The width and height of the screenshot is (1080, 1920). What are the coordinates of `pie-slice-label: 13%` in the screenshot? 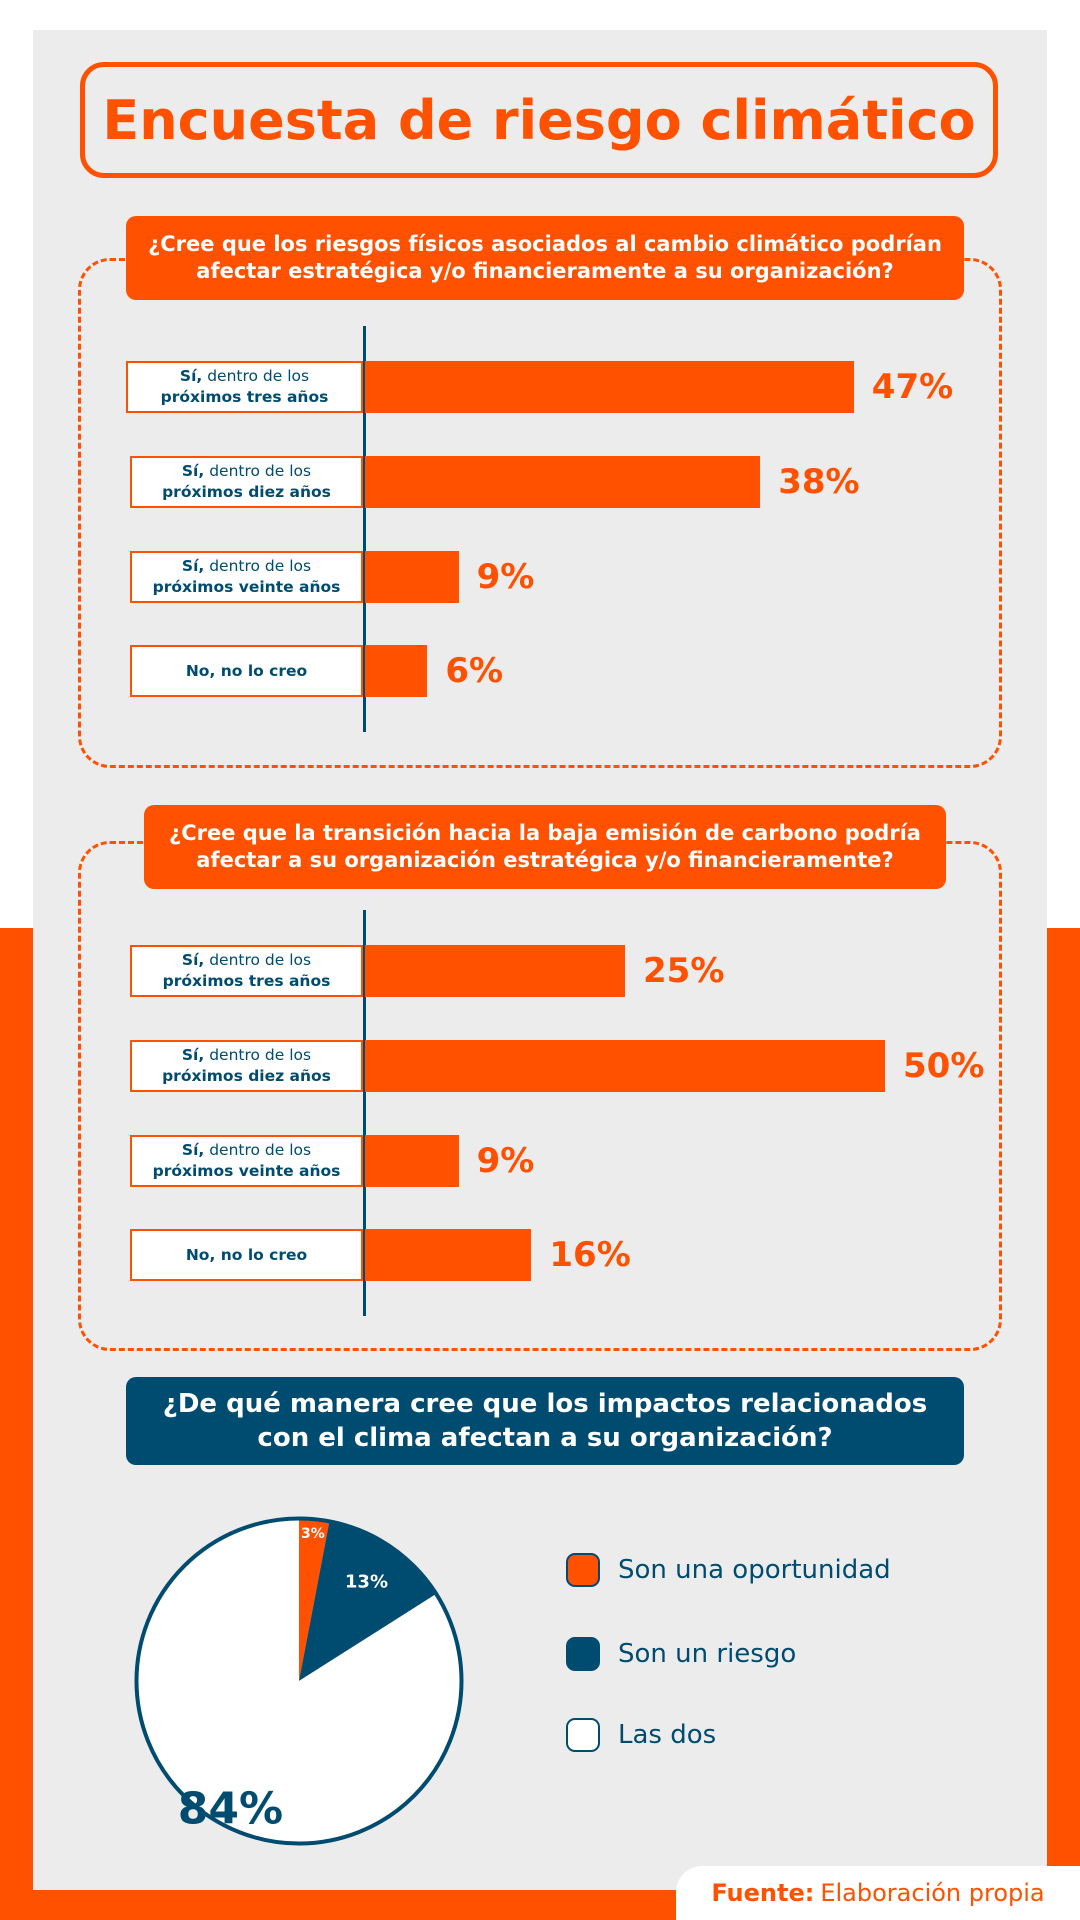 It's located at (366, 1582).